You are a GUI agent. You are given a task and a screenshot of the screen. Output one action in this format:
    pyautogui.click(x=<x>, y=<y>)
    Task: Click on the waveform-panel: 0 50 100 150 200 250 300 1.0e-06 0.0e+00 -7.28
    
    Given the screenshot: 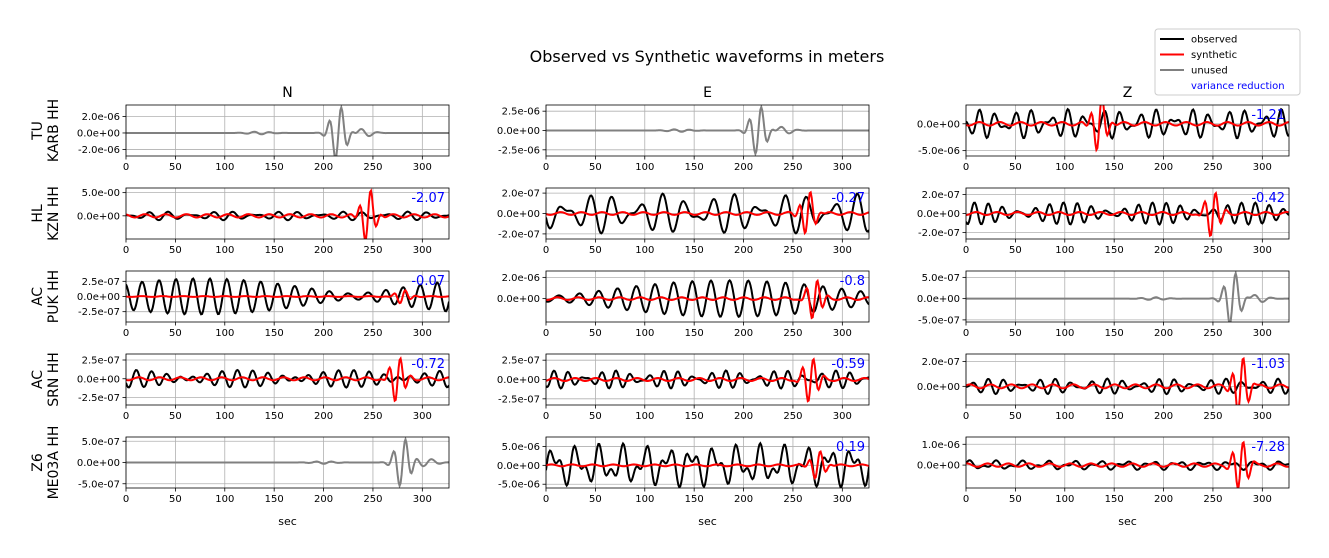 What is the action you would take?
    pyautogui.click(x=1103, y=470)
    